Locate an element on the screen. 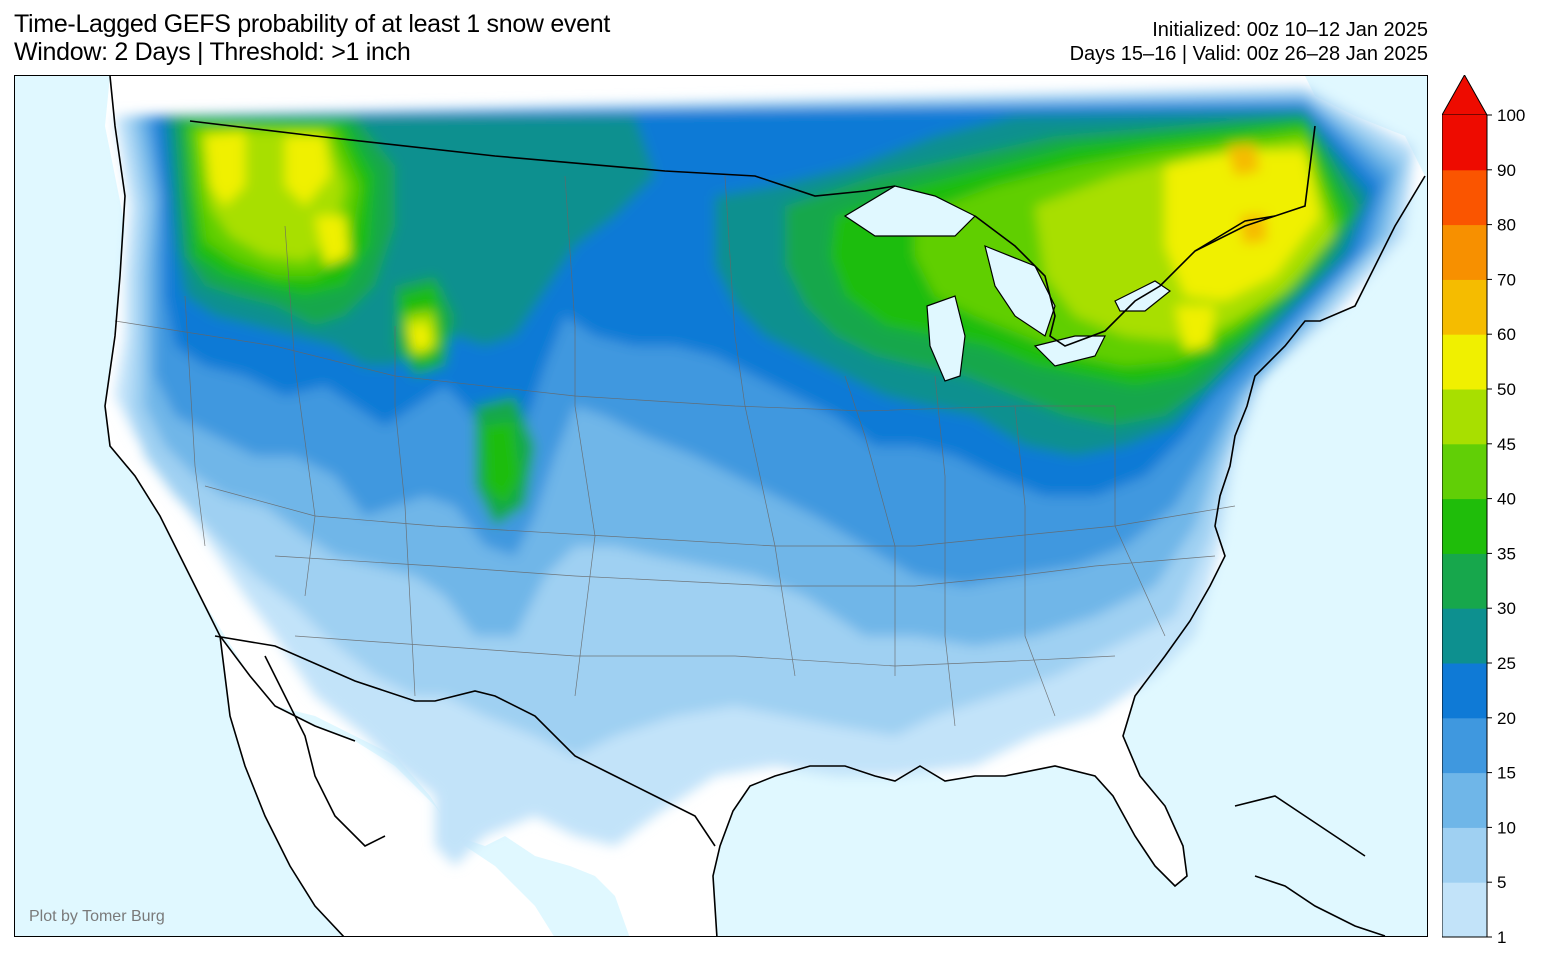 This screenshot has width=1550, height=963. colorbar-tick-label: 1 is located at coordinates (1501, 936).